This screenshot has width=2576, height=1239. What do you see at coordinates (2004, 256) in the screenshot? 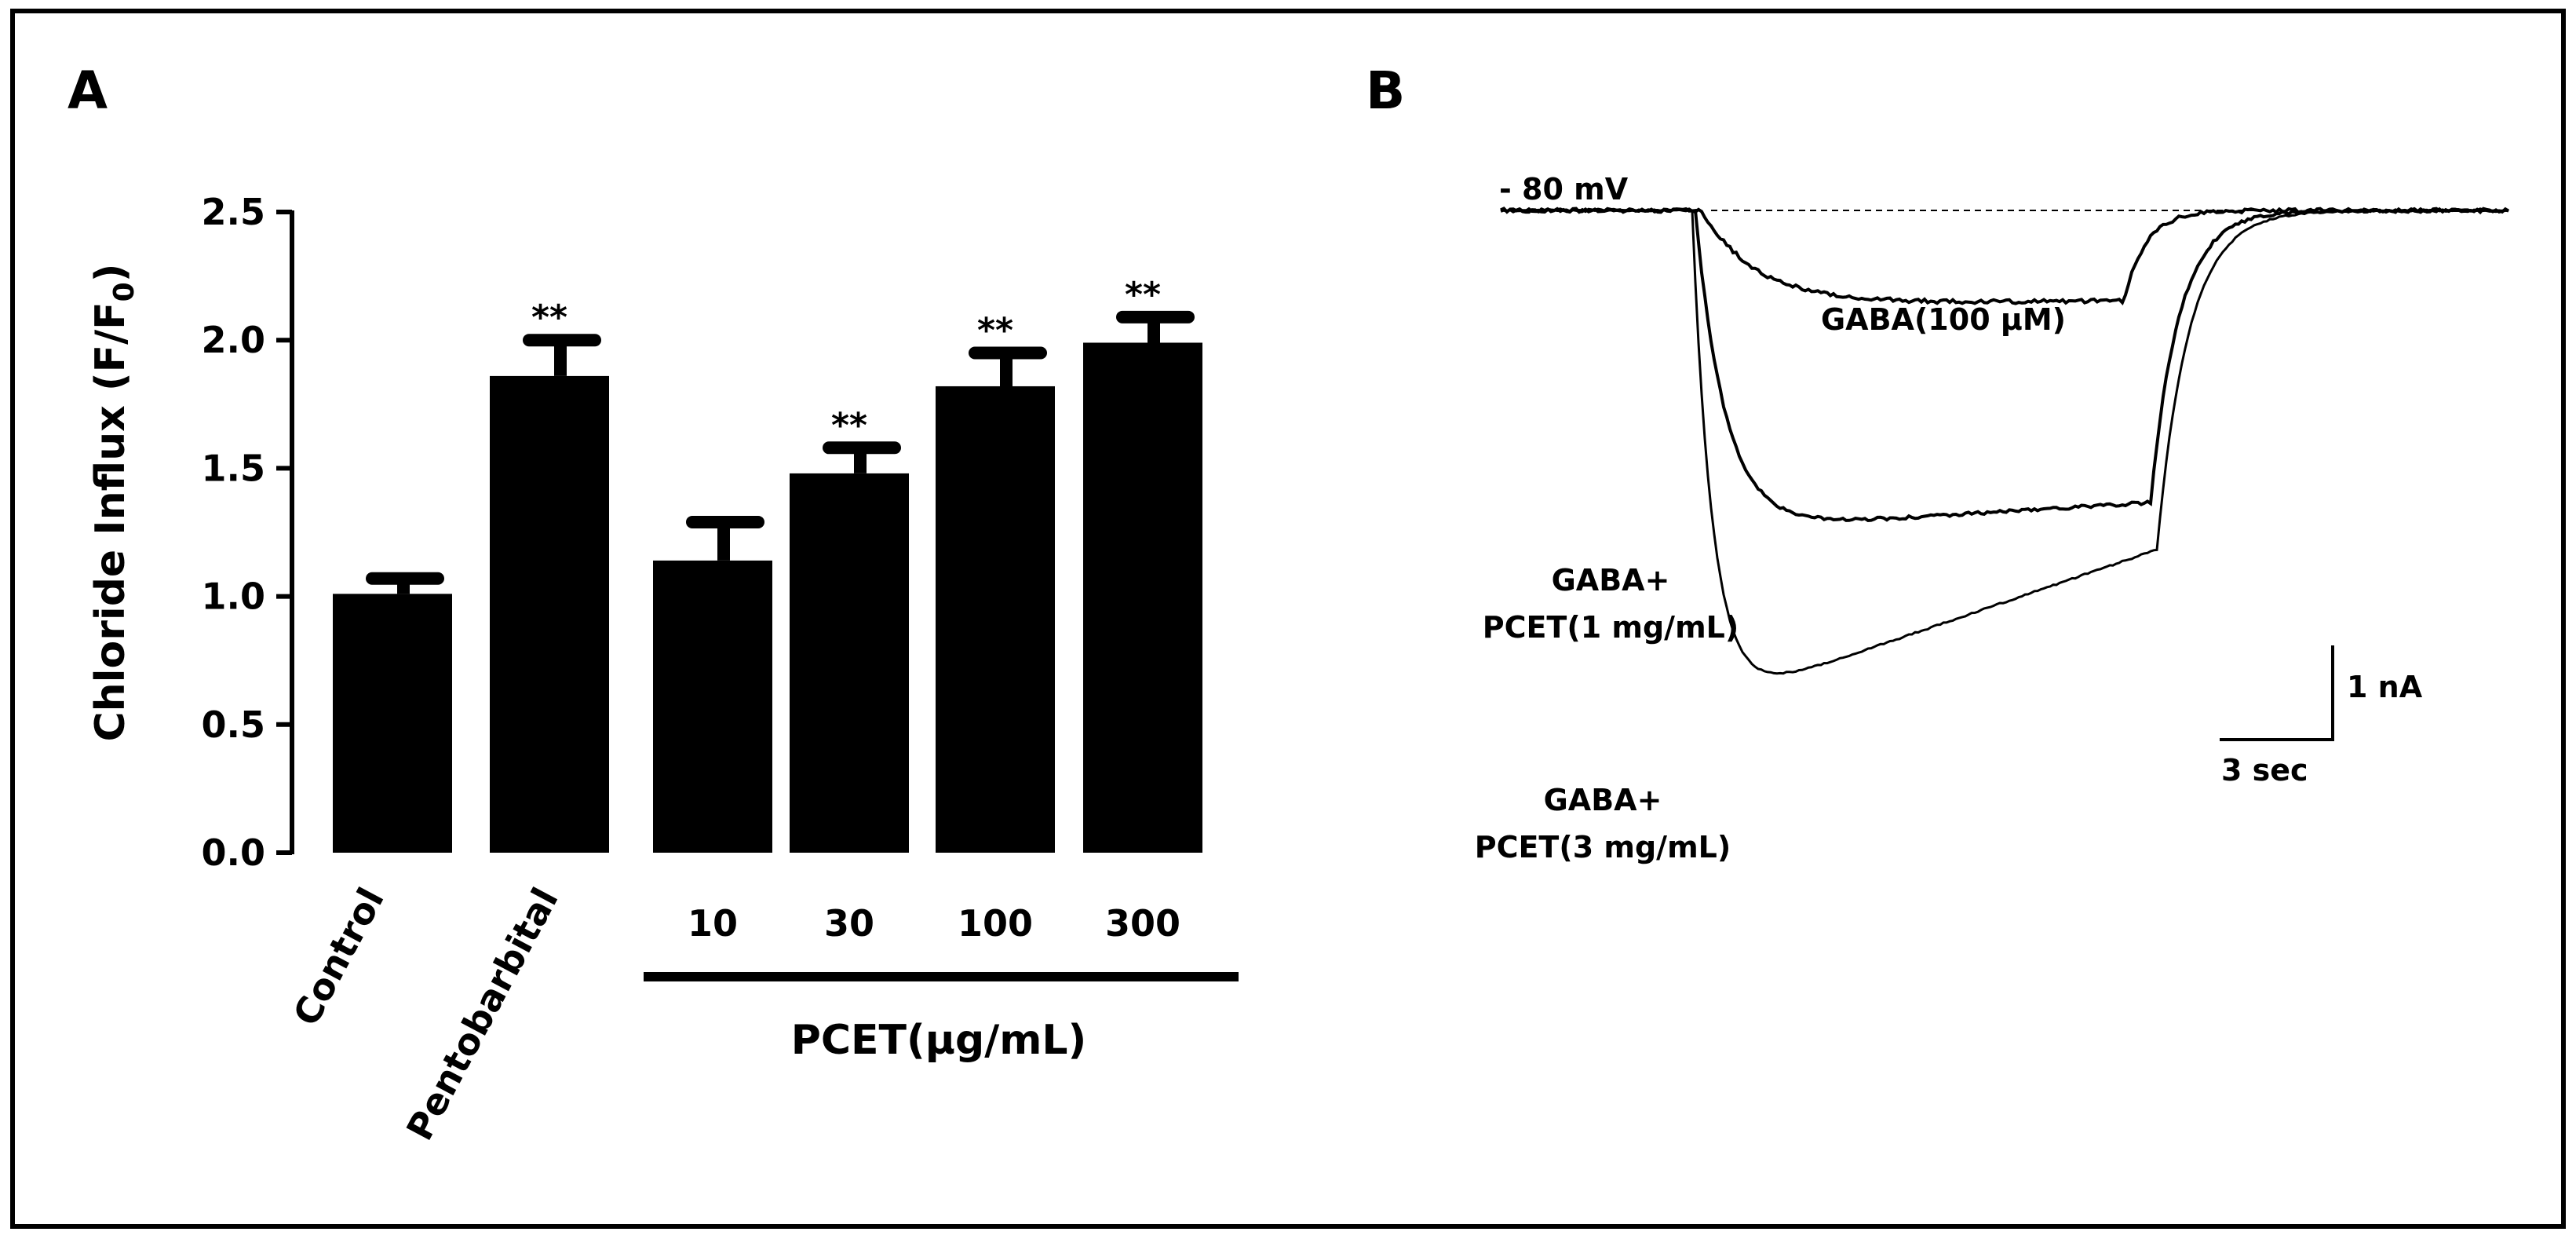
I see `trace-gaba-100uM` at bounding box center [2004, 256].